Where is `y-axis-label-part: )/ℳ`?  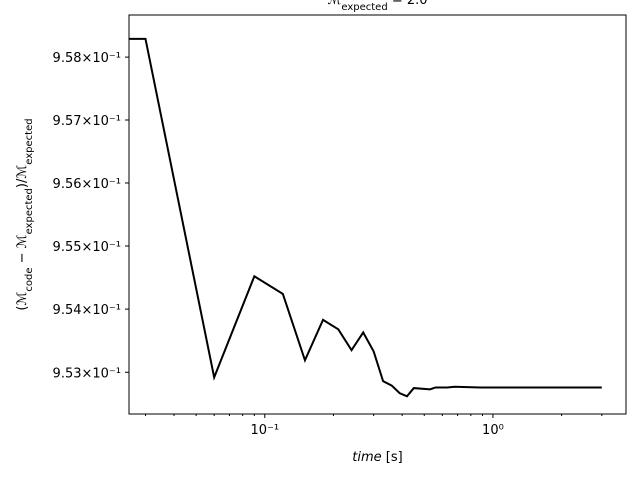 y-axis-label-part: )/ℳ is located at coordinates (22, 176).